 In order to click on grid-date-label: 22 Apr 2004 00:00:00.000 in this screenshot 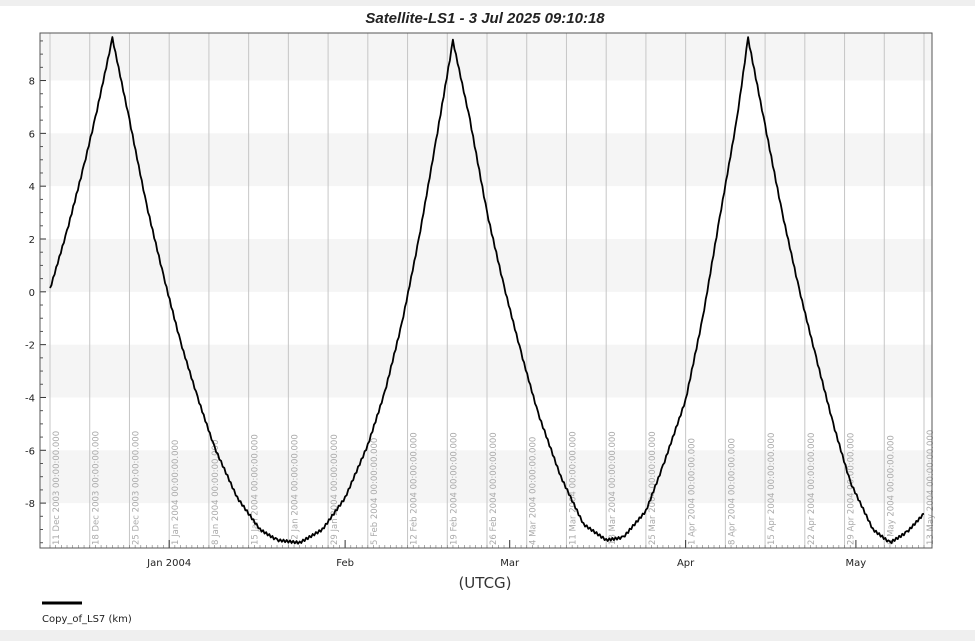, I will do `click(812, 489)`.